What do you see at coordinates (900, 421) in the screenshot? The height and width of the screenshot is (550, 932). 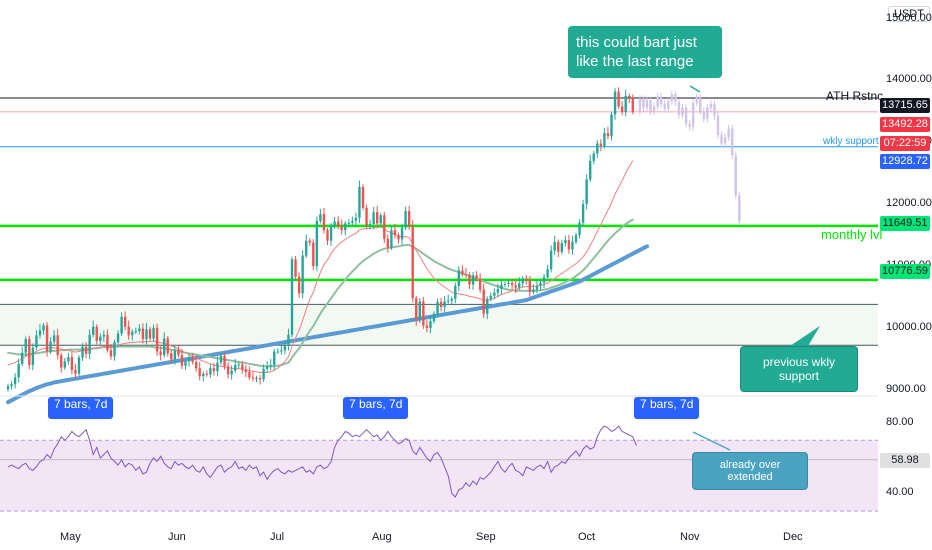 I see `rsi-tick-label: 80.00` at bounding box center [900, 421].